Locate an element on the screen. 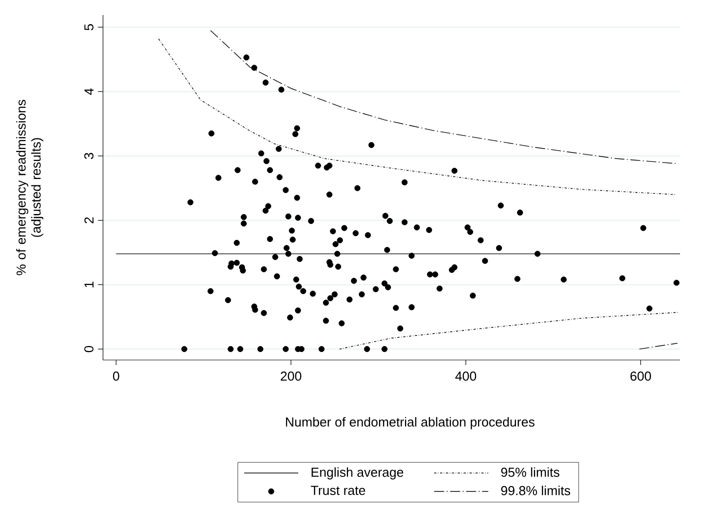 This screenshot has width=709, height=520. x-tick-label: 200 is located at coordinates (291, 376).